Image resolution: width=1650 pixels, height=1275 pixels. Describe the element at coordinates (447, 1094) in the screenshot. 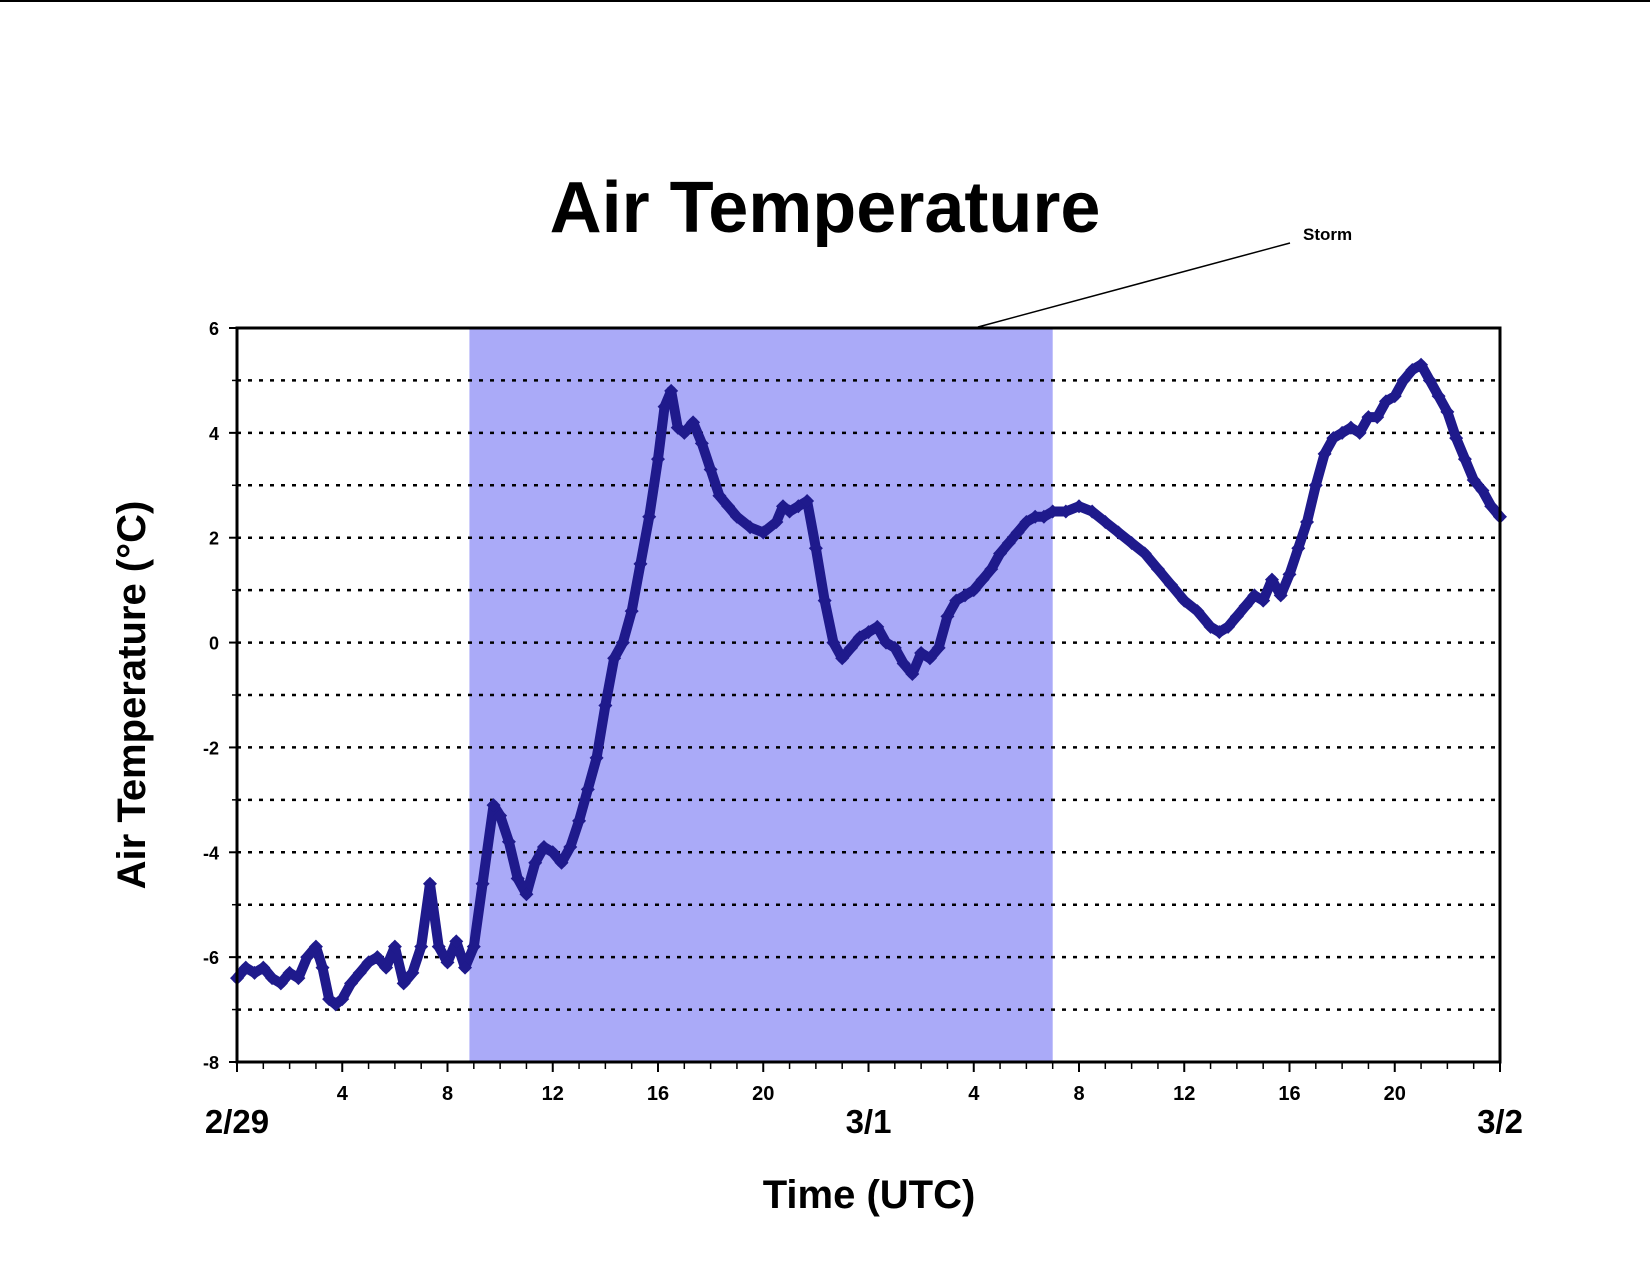

I see `x-tick-label: 8` at that location.